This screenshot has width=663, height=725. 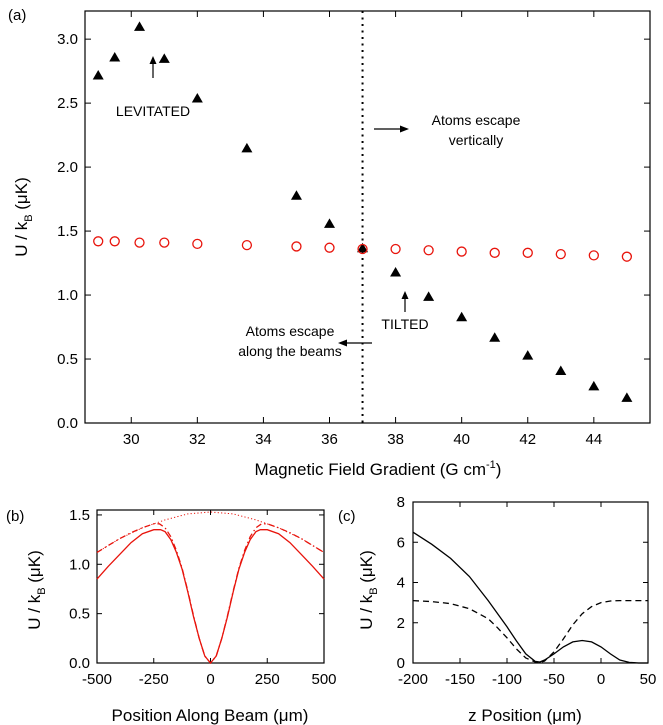 I want to click on series-line-dotted, so click(x=210, y=532).